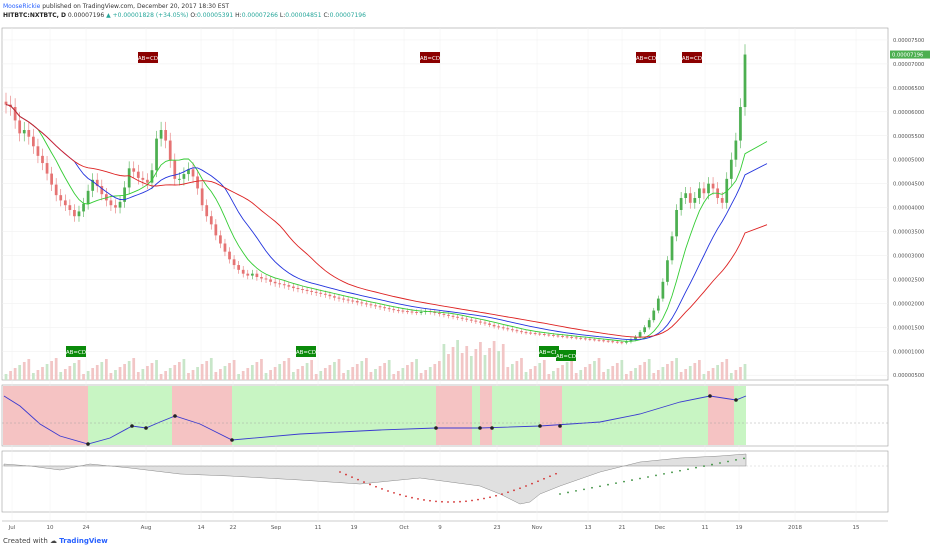 Image resolution: width=932 pixels, height=550 pixels. I want to click on y-tick-label: 0.00001500, so click(908, 328).